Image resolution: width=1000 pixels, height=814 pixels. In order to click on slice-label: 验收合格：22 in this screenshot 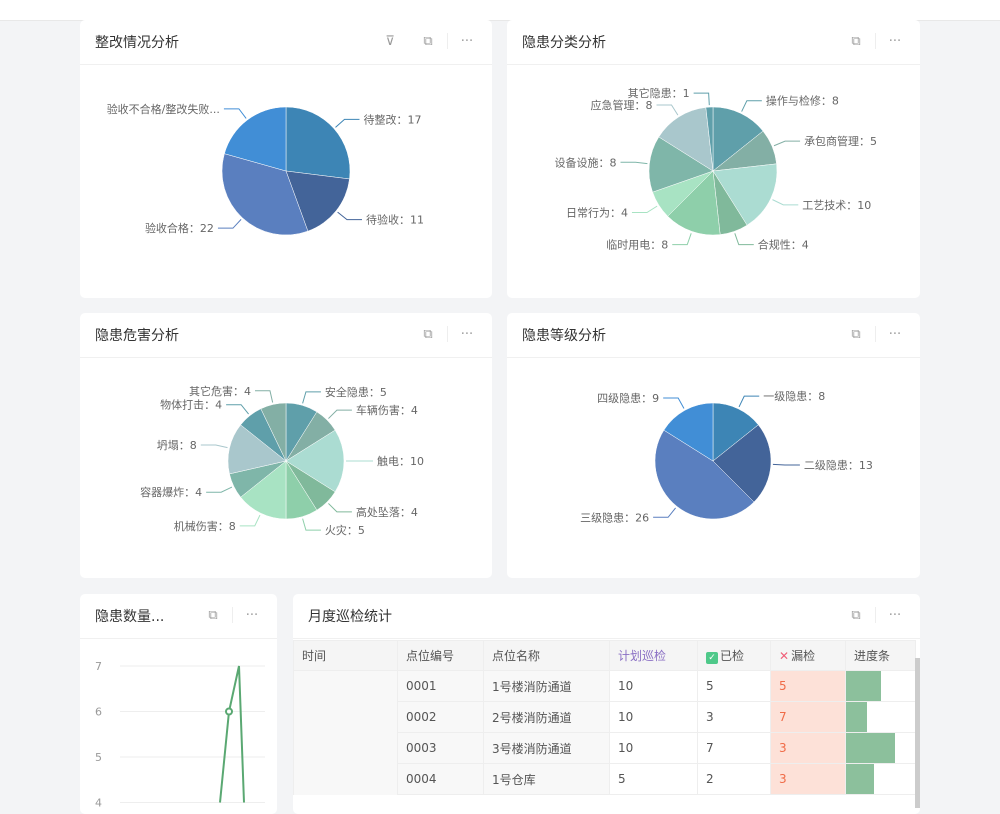, I will do `click(179, 228)`.